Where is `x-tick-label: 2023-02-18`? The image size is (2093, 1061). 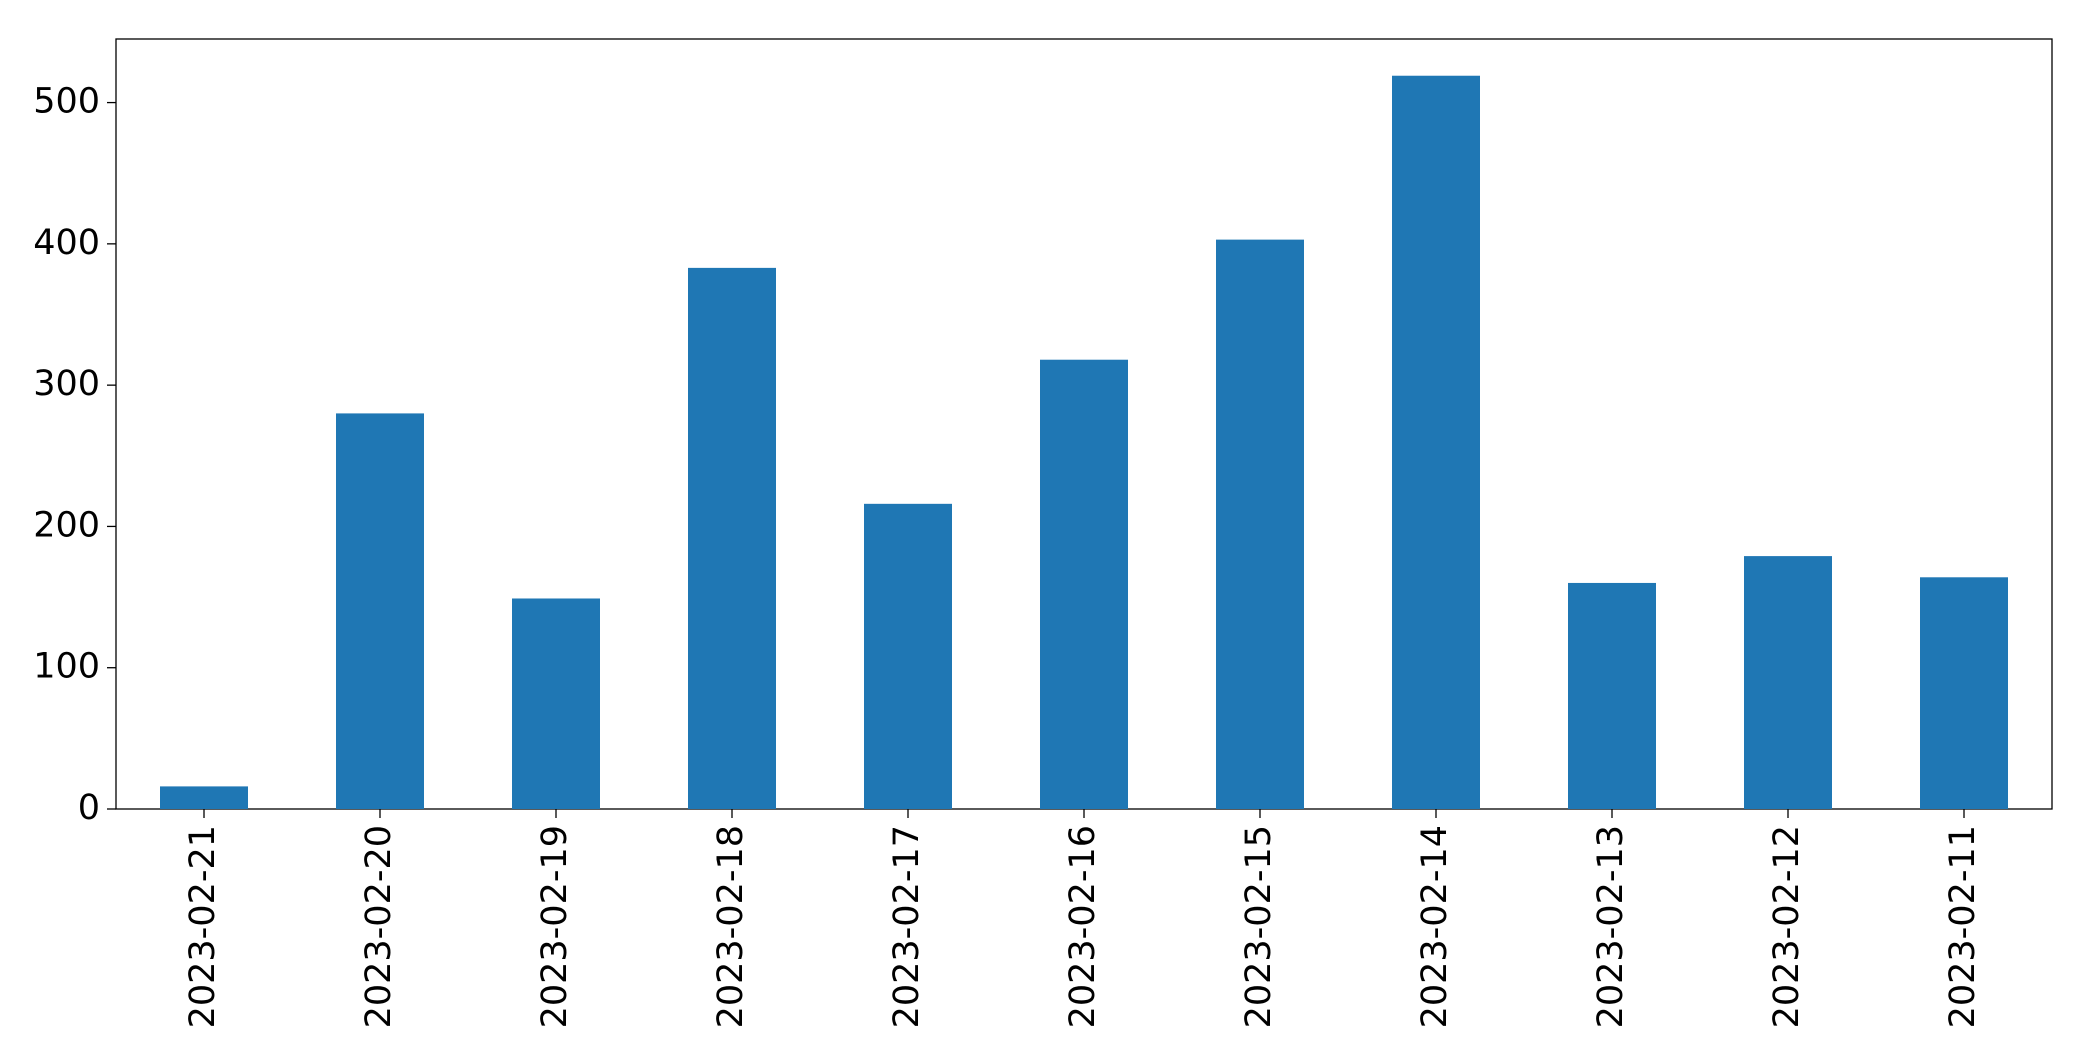
x-tick-label: 2023-02-18 is located at coordinates (731, 926).